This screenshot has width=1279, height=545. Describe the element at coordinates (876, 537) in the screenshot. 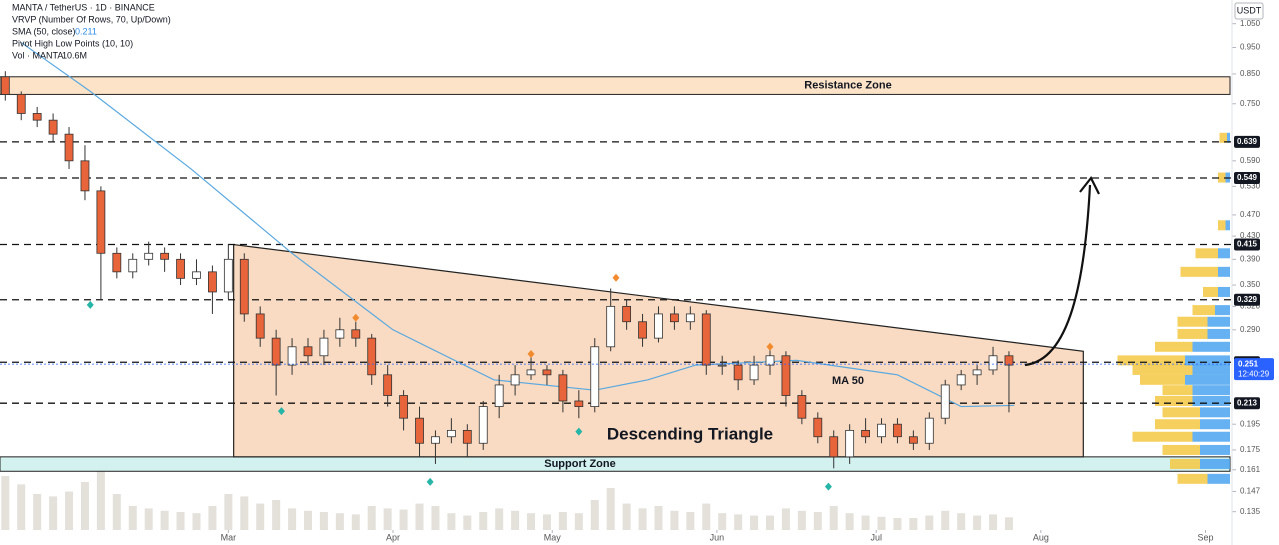

I see `x-tick-label: Jul` at that location.